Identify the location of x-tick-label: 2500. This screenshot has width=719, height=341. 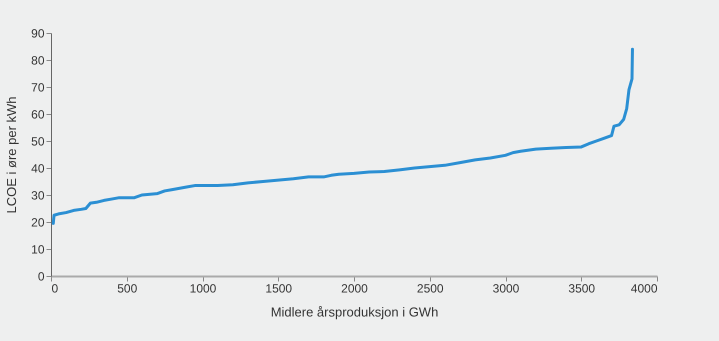
(430, 289).